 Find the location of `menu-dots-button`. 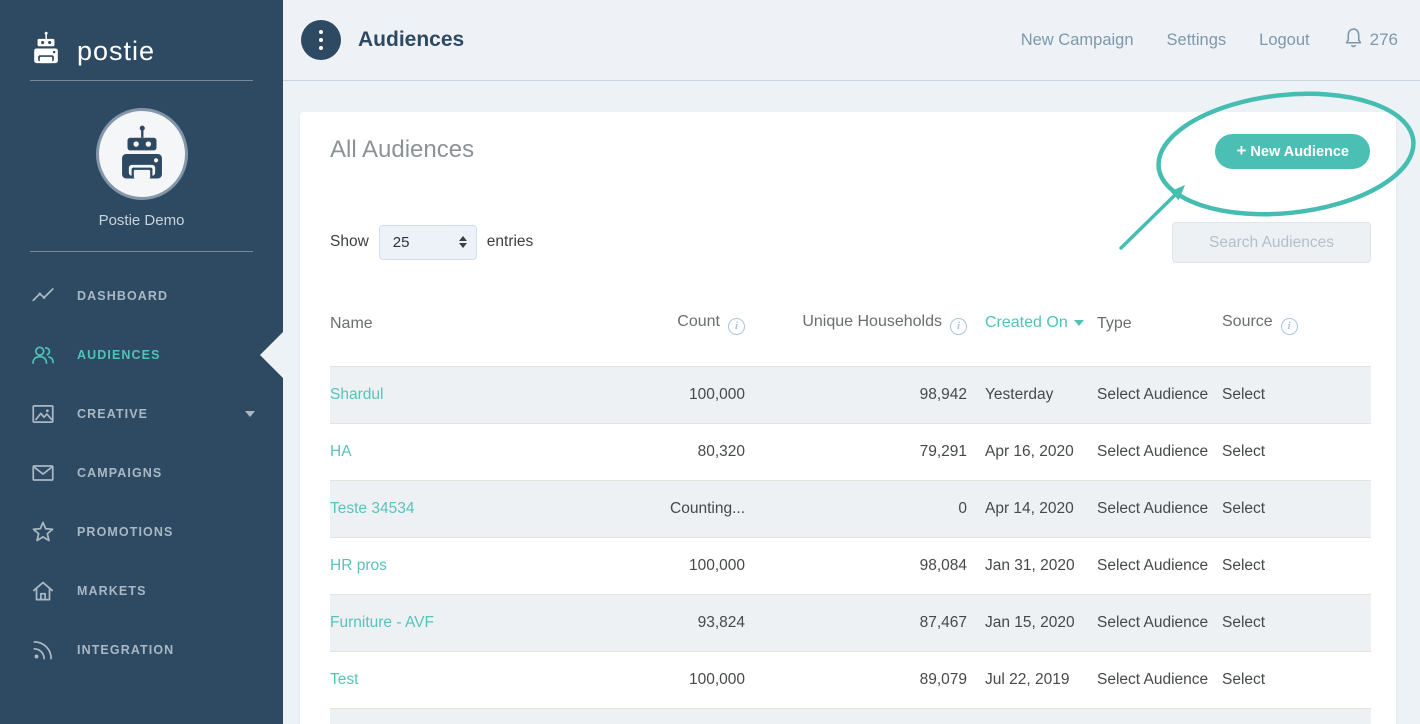

menu-dots-button is located at coordinates (321, 40).